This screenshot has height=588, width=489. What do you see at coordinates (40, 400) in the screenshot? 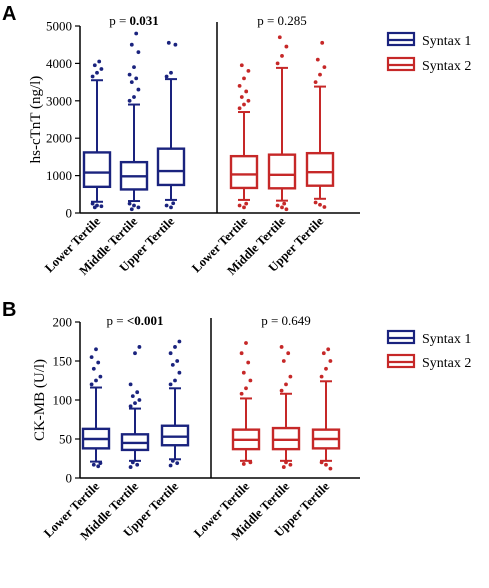
I see `y-axis-title: CK-MB (U/l)` at bounding box center [40, 400].